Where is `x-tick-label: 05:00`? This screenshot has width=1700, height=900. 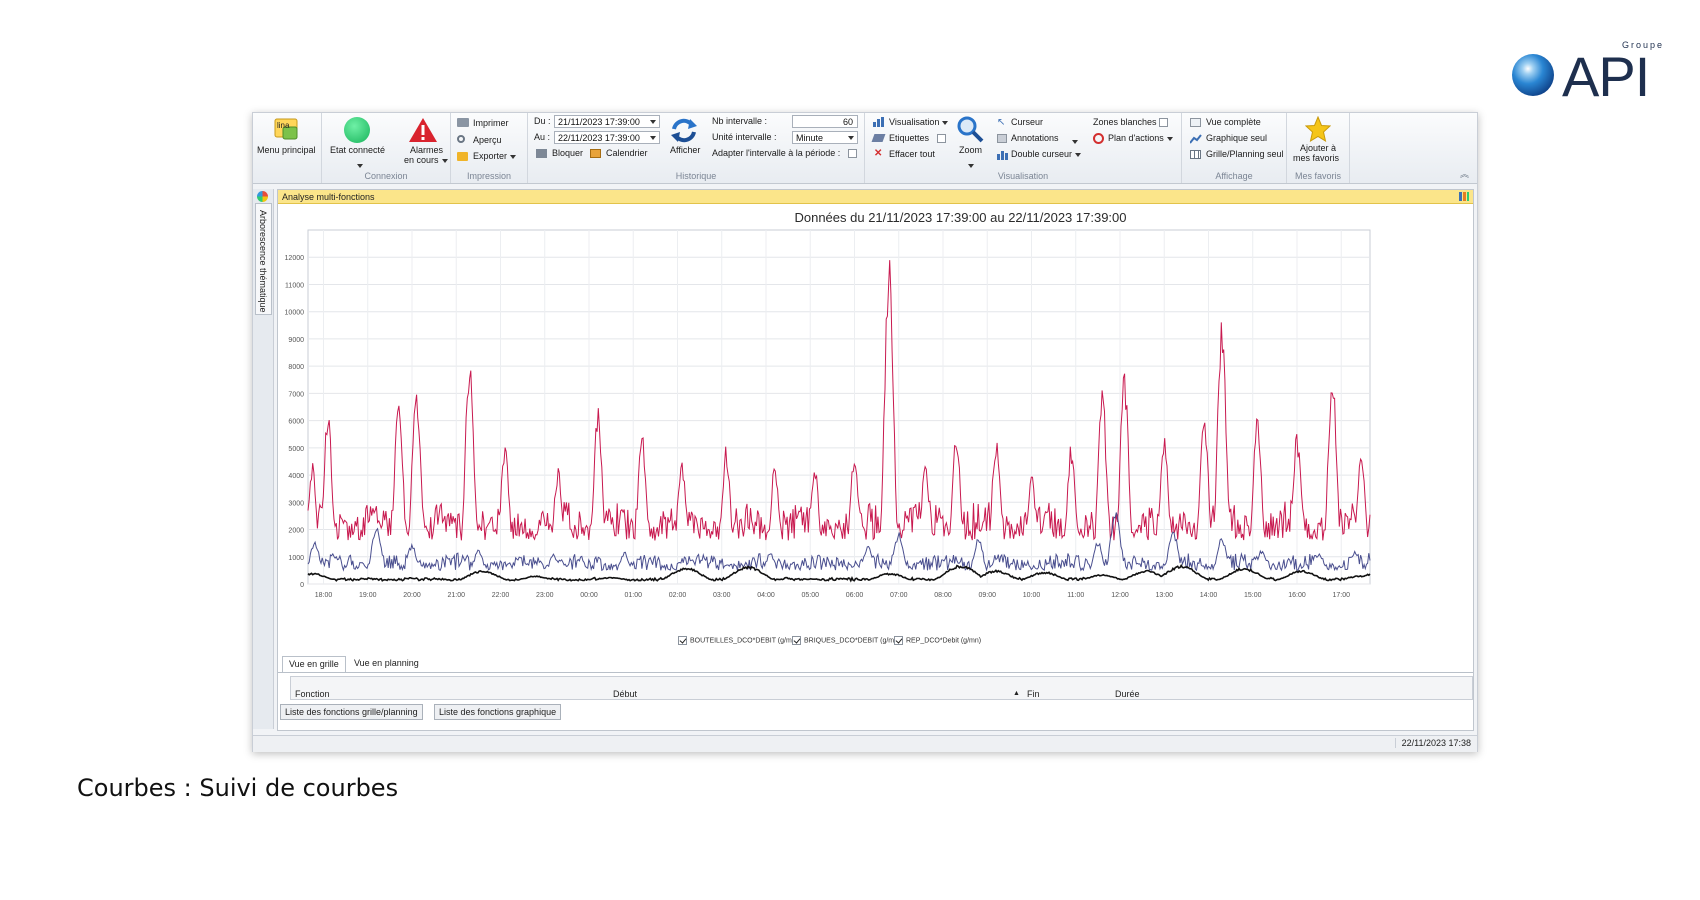 x-tick-label: 05:00 is located at coordinates (810, 595).